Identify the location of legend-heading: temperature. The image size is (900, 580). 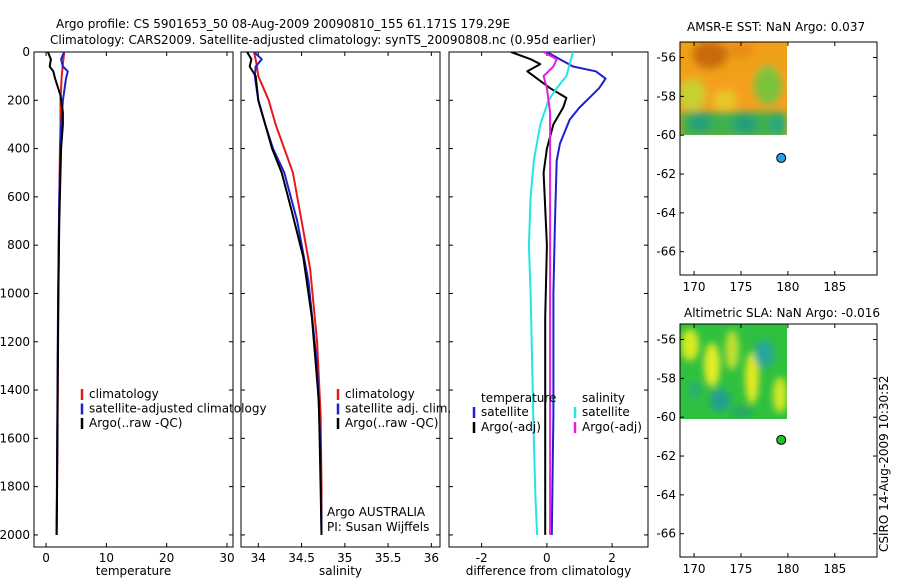
(518, 398).